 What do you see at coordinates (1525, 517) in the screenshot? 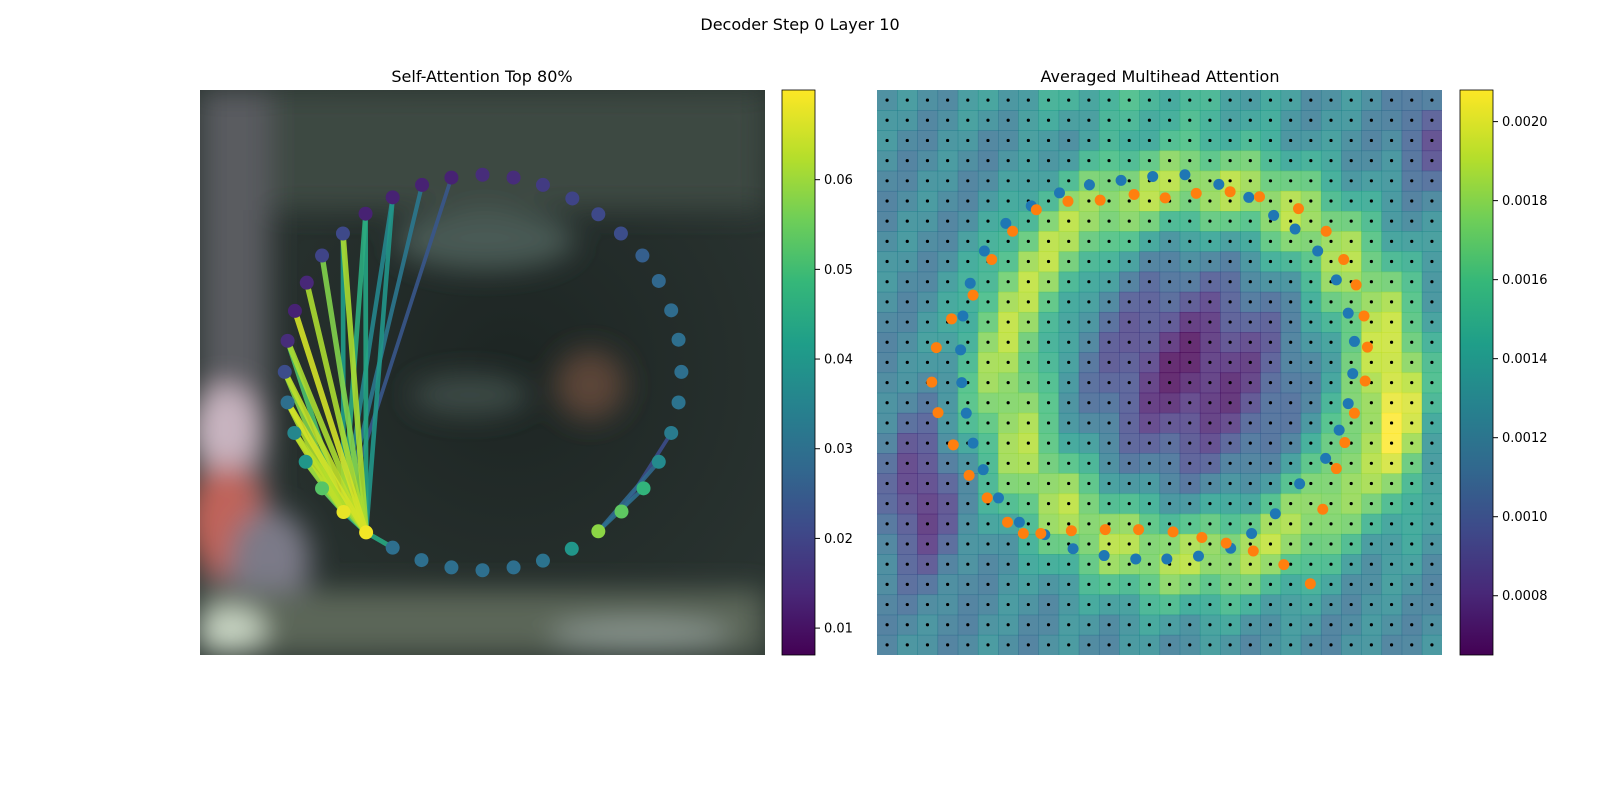
I see `colorbar-tick-label: 0.0010` at bounding box center [1525, 517].